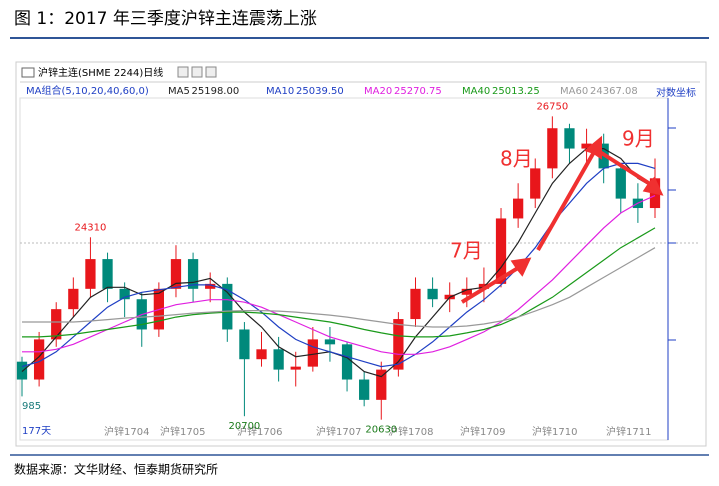 The width and height of the screenshot is (719, 486). What do you see at coordinates (574, 91) in the screenshot?
I see `legend-name: MA60` at bounding box center [574, 91].